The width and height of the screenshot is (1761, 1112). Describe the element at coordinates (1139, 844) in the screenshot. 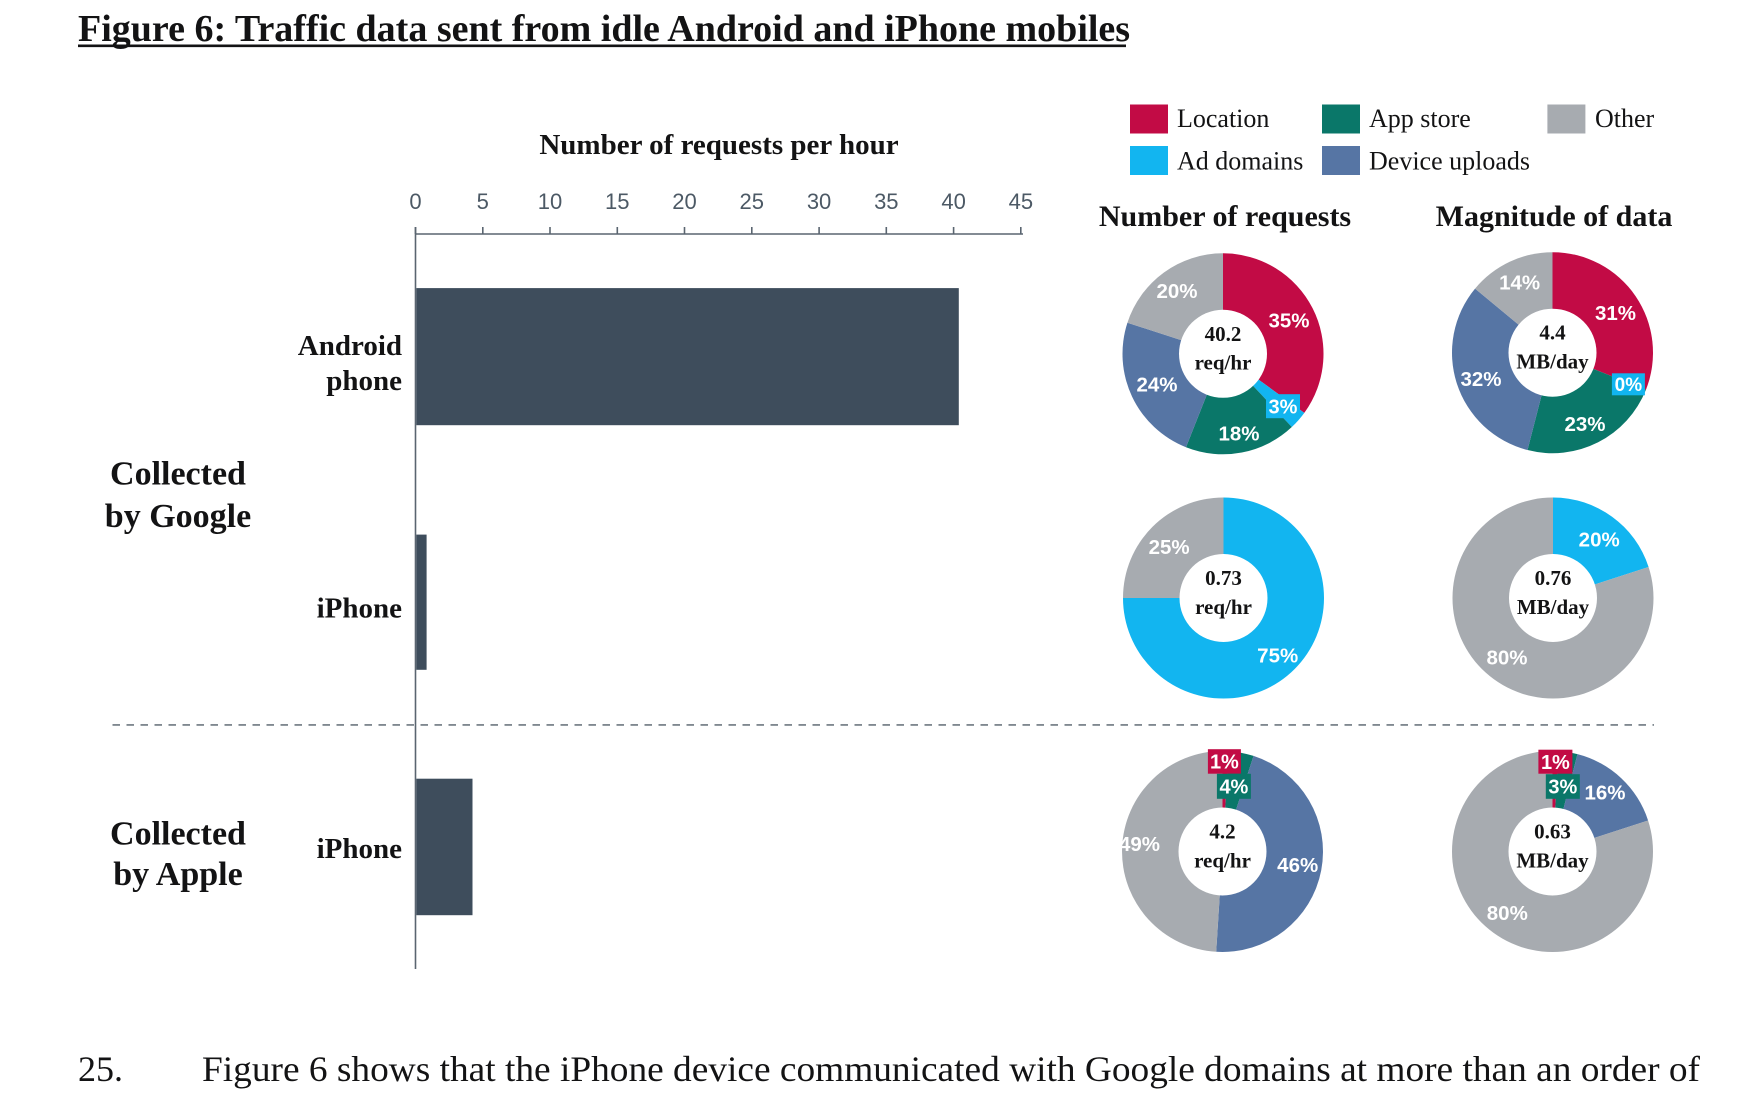

I see `svg-text: 49%` at that location.